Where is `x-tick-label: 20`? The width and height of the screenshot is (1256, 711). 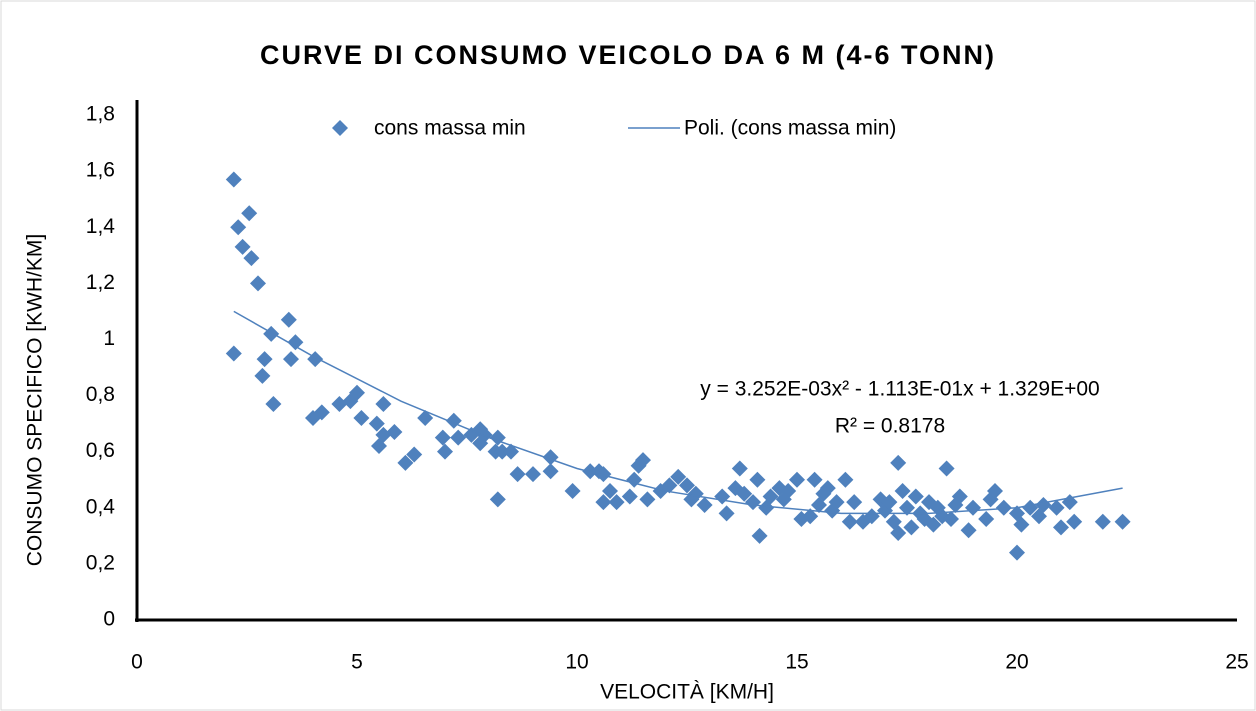 x-tick-label: 20 is located at coordinates (1016, 662).